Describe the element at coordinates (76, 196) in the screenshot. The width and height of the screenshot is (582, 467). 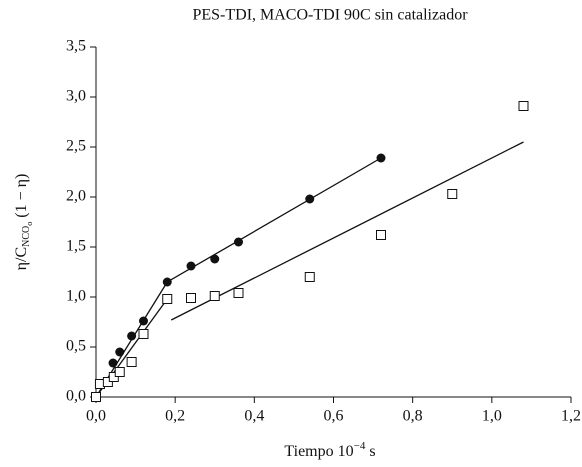
I see `y-tick-label: 2,0` at that location.